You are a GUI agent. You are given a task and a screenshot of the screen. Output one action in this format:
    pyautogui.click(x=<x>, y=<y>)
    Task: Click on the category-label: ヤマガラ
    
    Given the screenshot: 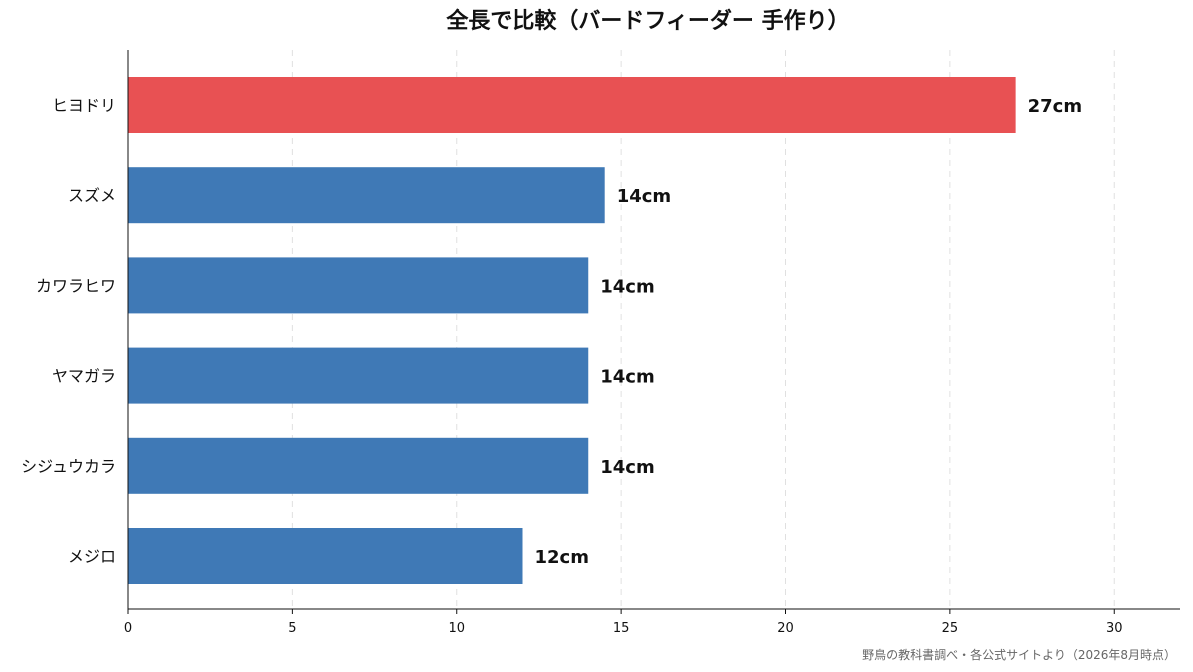 What is the action you would take?
    pyautogui.click(x=84, y=376)
    